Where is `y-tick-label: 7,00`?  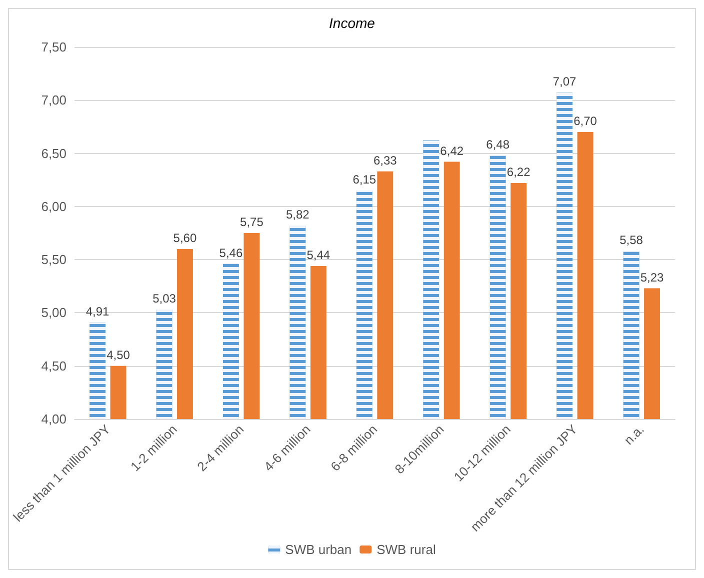
y-tick-label: 7,00 is located at coordinates (54, 100).